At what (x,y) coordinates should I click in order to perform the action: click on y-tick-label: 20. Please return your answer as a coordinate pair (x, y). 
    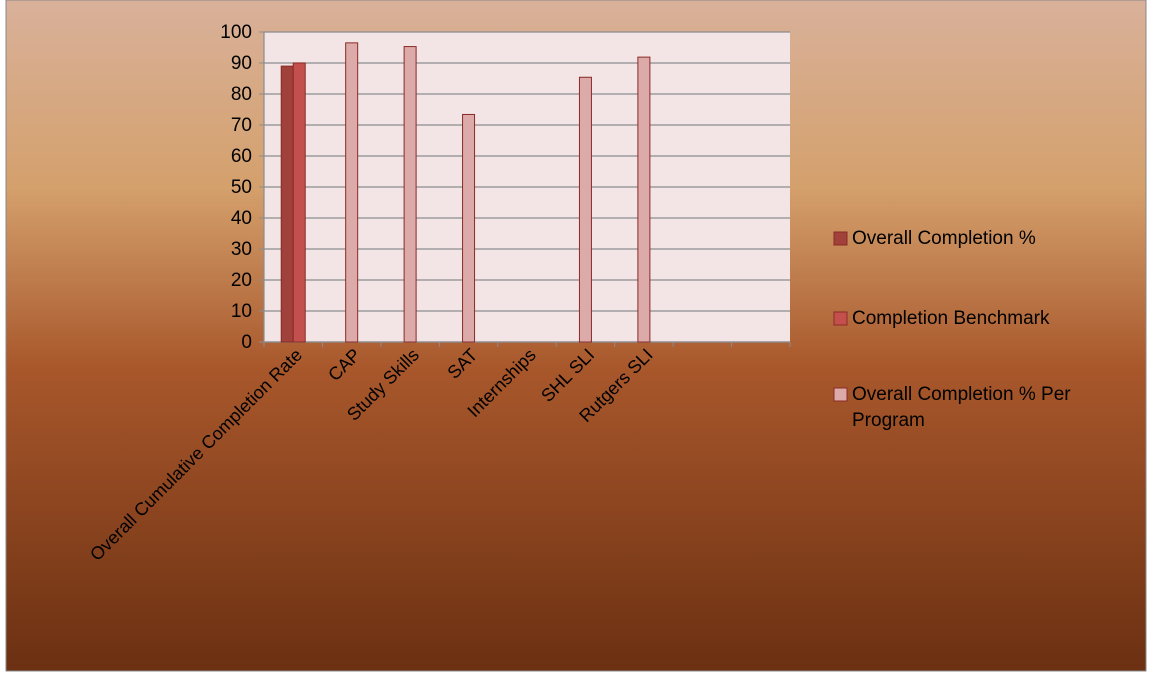
    Looking at the image, I should click on (241, 280).